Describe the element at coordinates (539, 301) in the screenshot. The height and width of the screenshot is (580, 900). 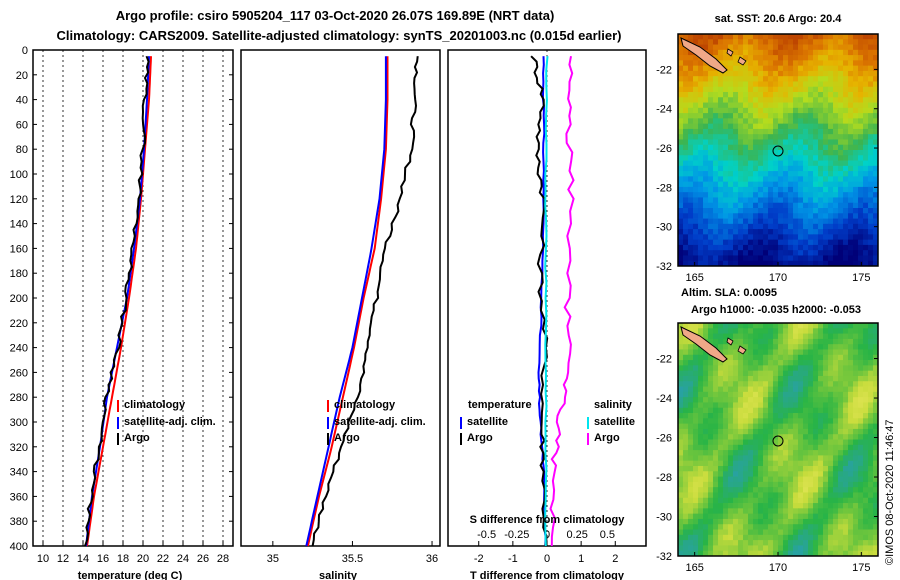
I see `temperature-Argo-line` at that location.